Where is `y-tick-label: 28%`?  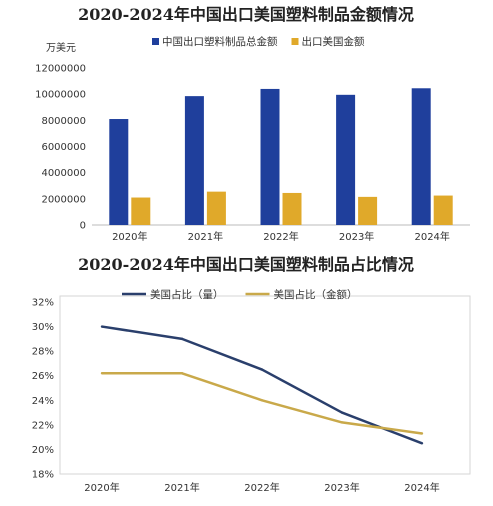 y-tick-label: 28% is located at coordinates (43, 352).